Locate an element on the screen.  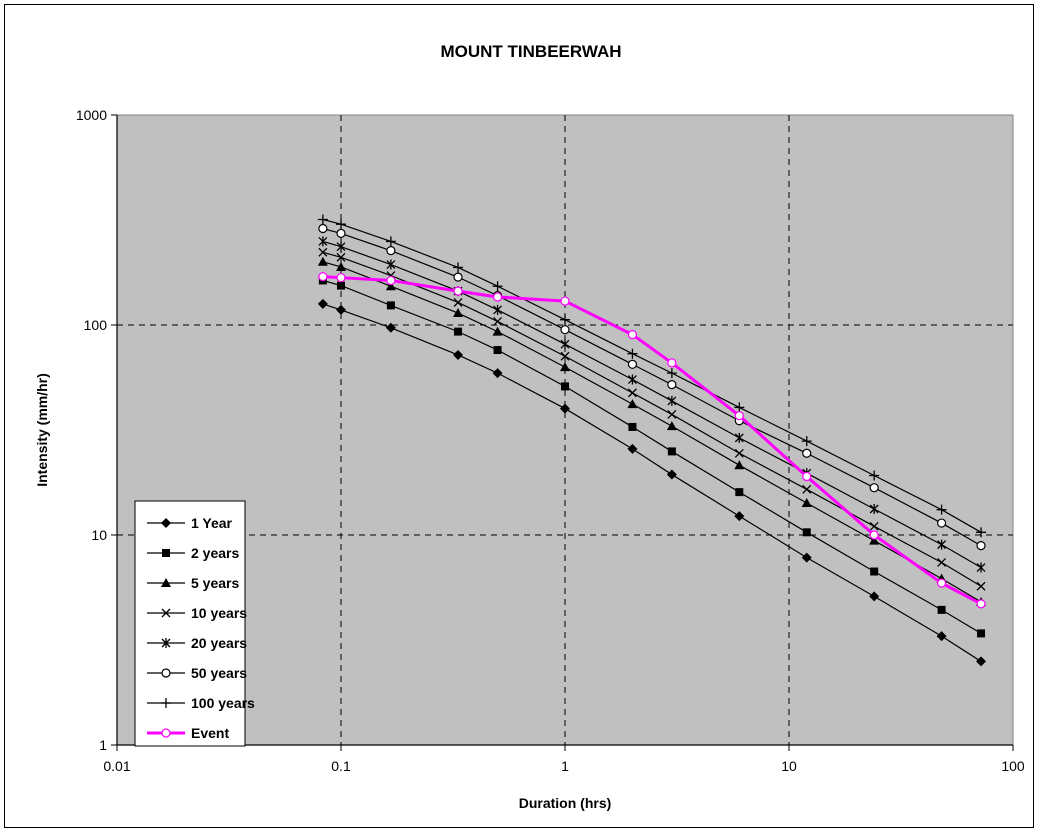
legend-entry: 2 years is located at coordinates (193, 553).